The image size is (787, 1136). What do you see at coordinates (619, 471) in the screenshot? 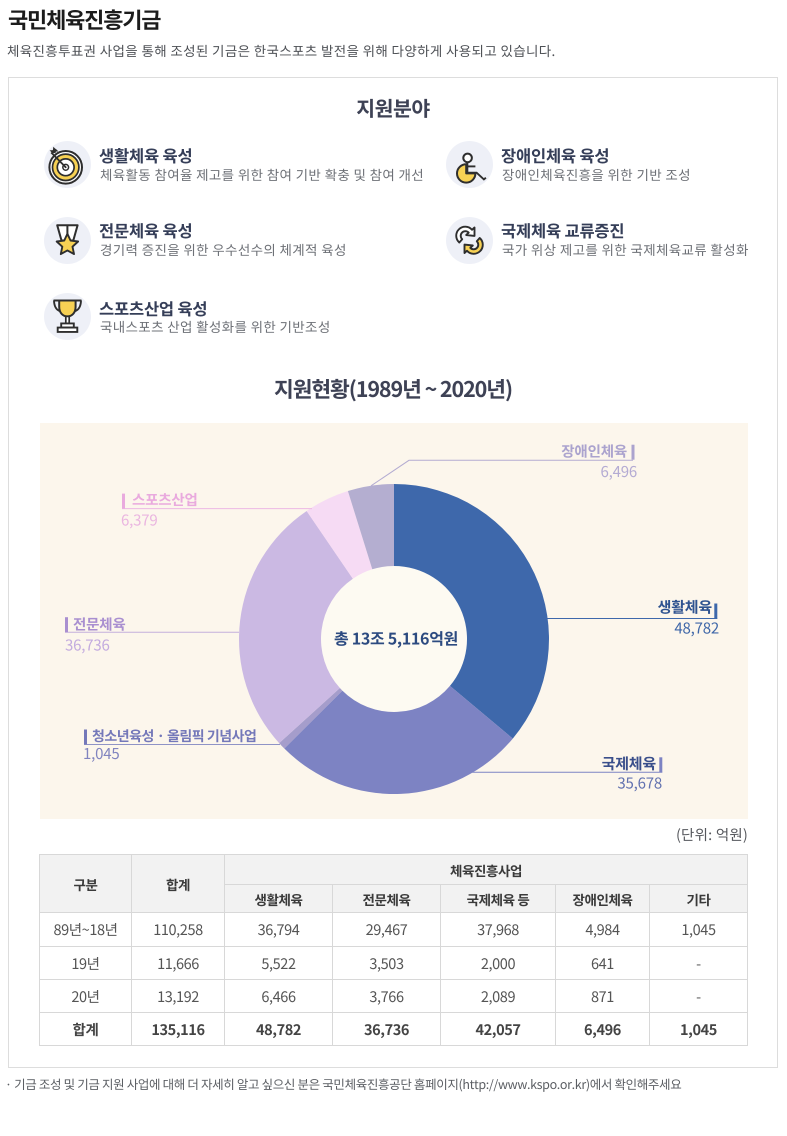
I see `svg-text: 6,496` at bounding box center [619, 471].